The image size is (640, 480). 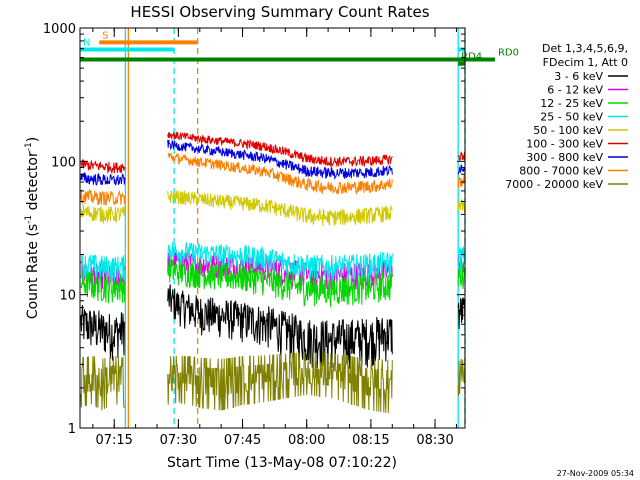 I want to click on legend-entry-label: 3 - 6 keV, so click(x=578, y=76).